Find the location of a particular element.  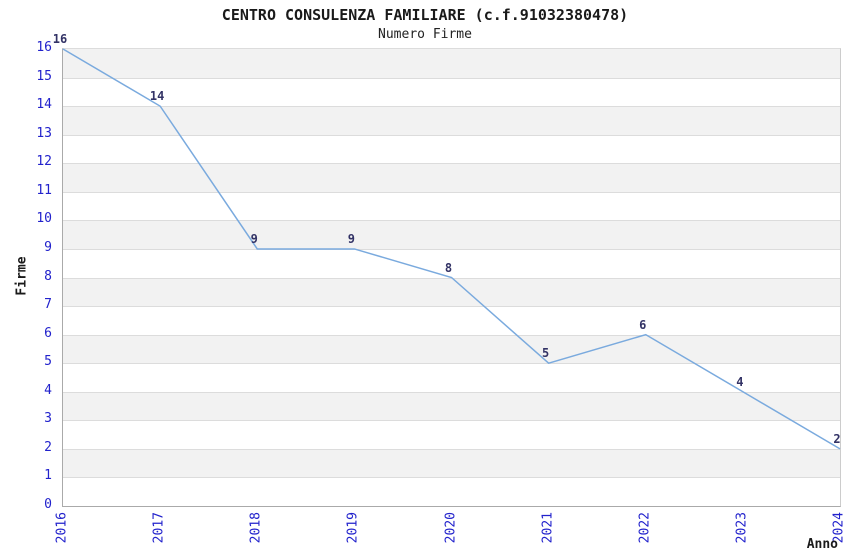

data-point-label: 4 is located at coordinates (740, 381).